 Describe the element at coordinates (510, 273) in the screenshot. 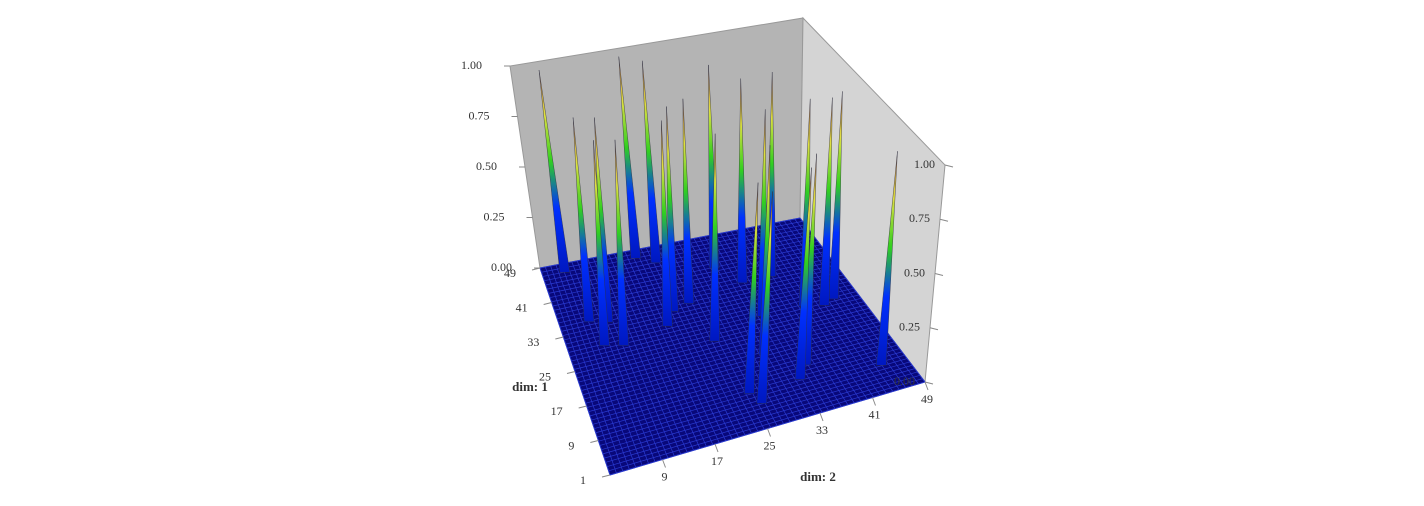

I see `y-tick-label: 49` at that location.